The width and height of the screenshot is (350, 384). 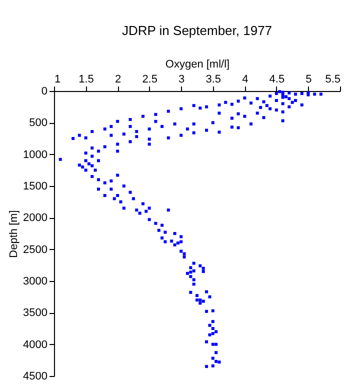 I want to click on x-tick-label: 4, so click(x=245, y=80).